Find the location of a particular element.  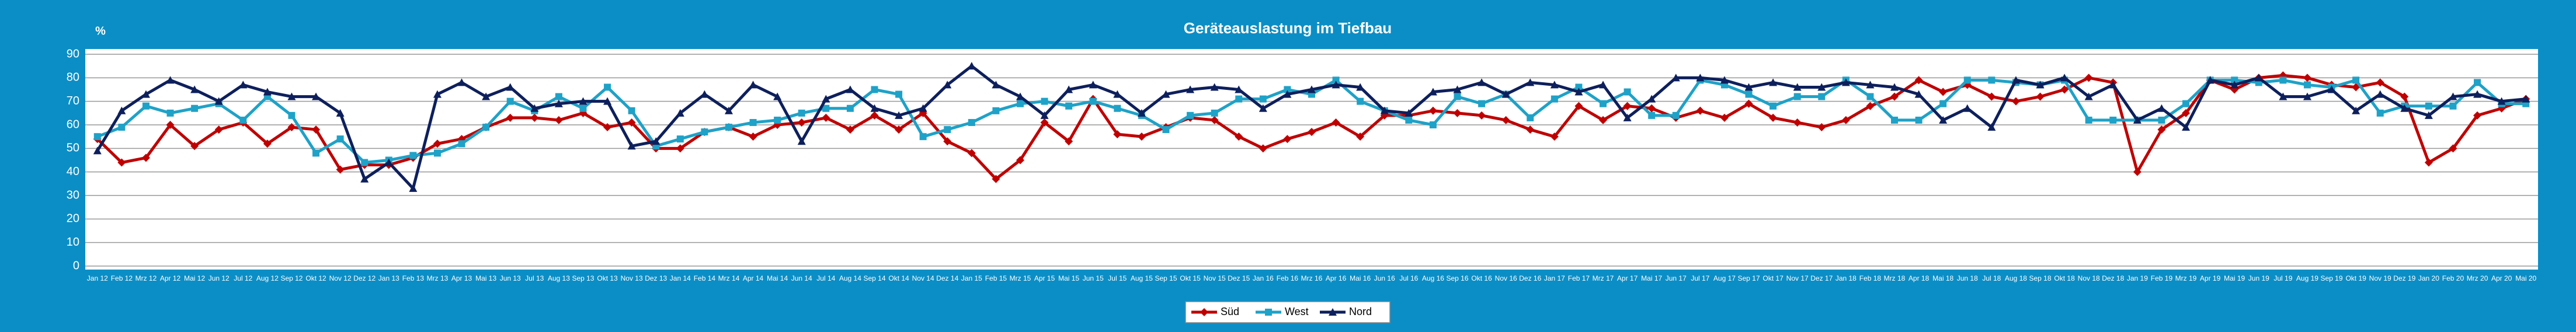

y-tick-label: 50 is located at coordinates (73, 148).